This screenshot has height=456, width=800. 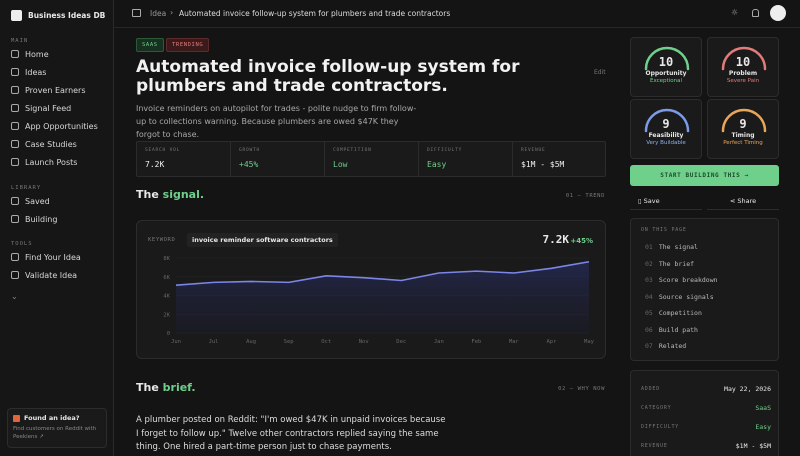 What do you see at coordinates (763, 408) in the screenshot?
I see `meta-value: SaaS` at bounding box center [763, 408].